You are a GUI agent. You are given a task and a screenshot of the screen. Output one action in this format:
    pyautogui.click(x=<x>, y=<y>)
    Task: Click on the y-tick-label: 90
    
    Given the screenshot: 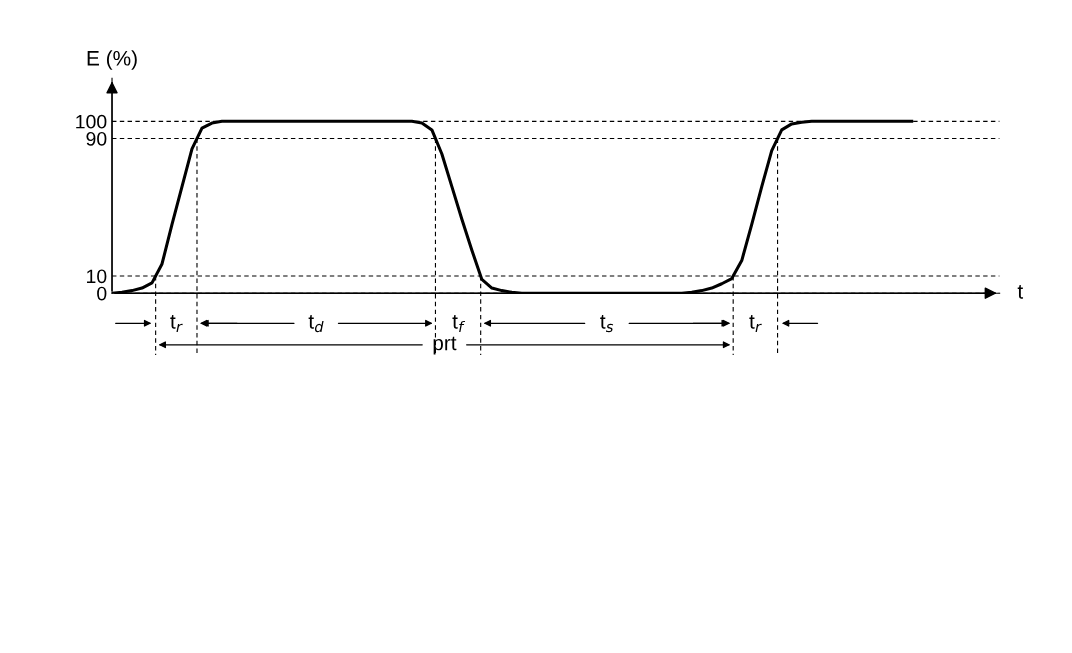 What is the action you would take?
    pyautogui.click(x=96, y=138)
    